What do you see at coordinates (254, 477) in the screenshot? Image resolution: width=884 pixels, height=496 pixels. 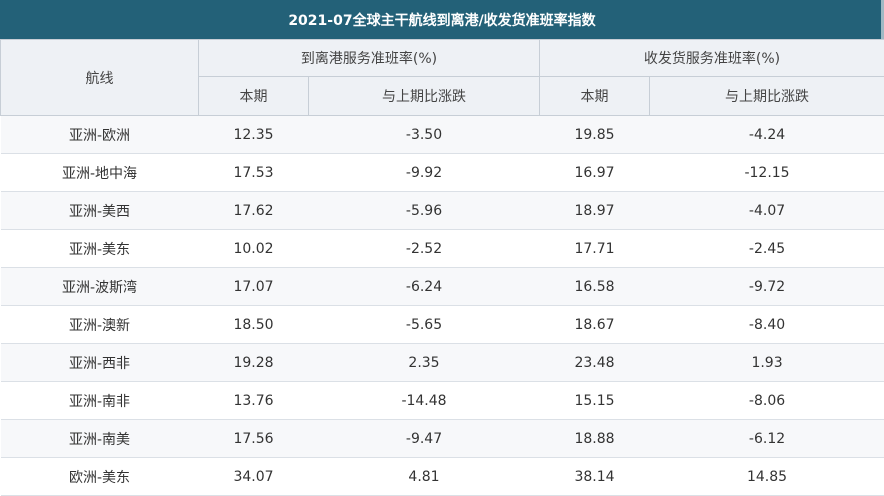 I see `cell-arrival-current: 34.07` at bounding box center [254, 477].